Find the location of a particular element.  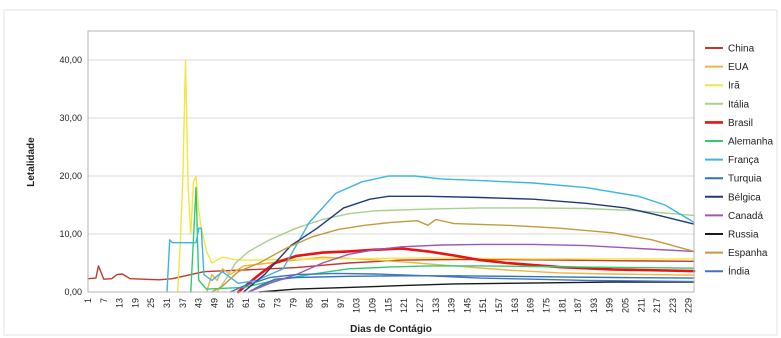

x-tick-label: 145 is located at coordinates (467, 305).